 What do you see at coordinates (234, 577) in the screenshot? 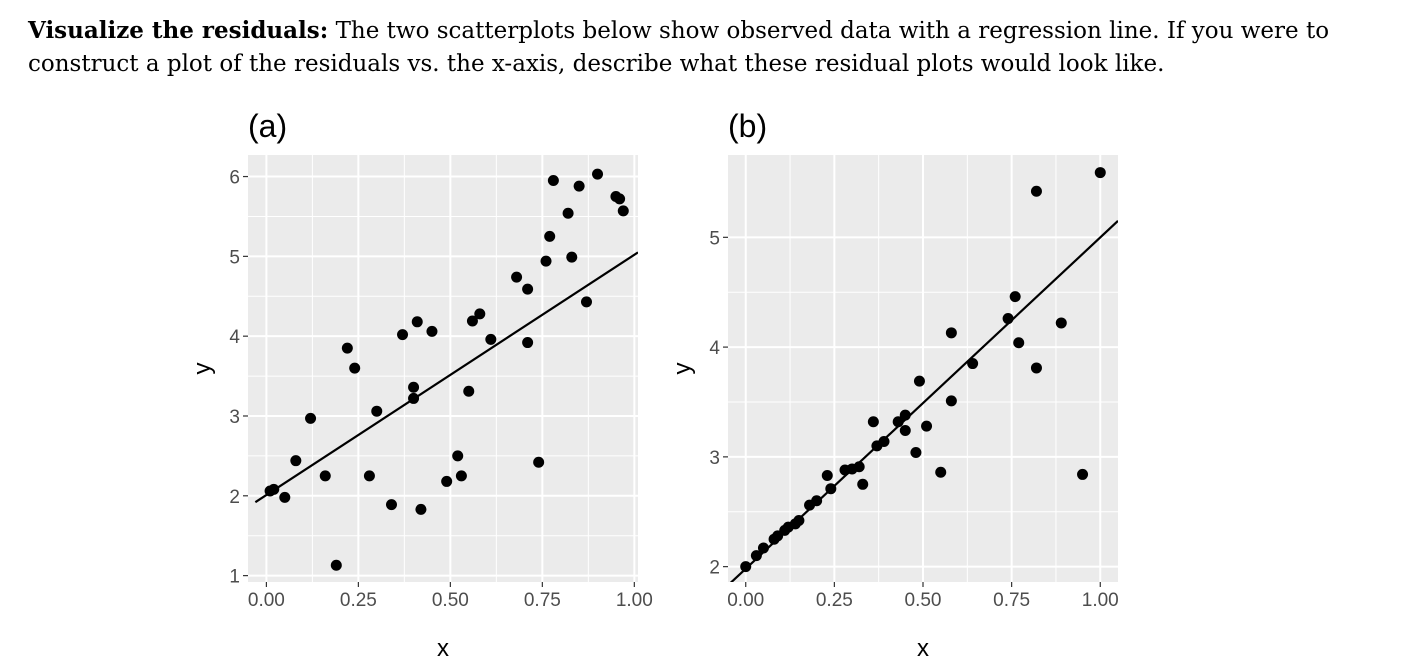
I see `y-tick-label: 1` at bounding box center [234, 577].